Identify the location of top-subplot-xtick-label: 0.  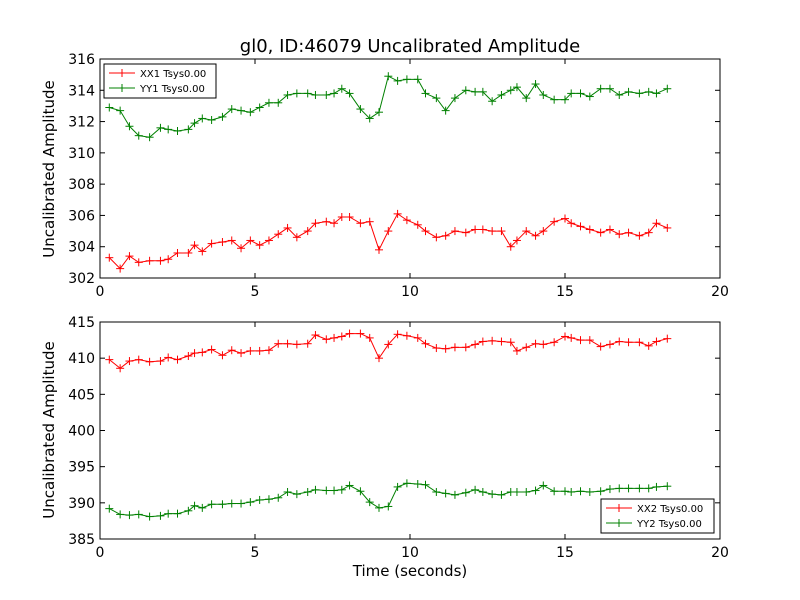
(100, 292).